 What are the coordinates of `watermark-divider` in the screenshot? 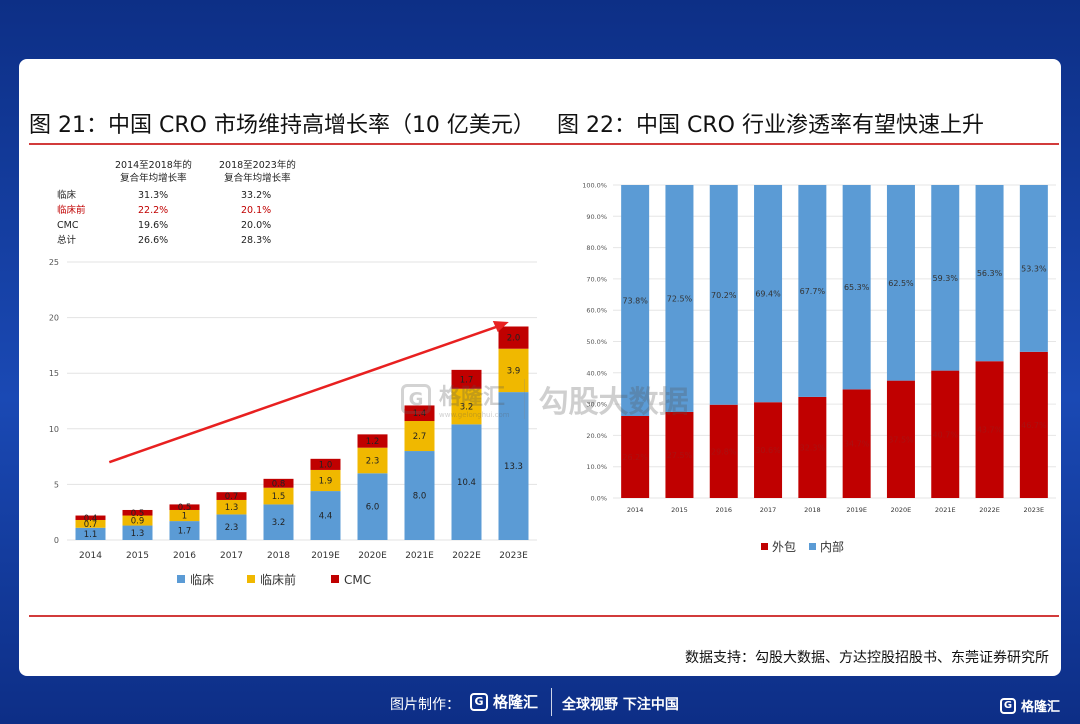 It's located at (524, 399).